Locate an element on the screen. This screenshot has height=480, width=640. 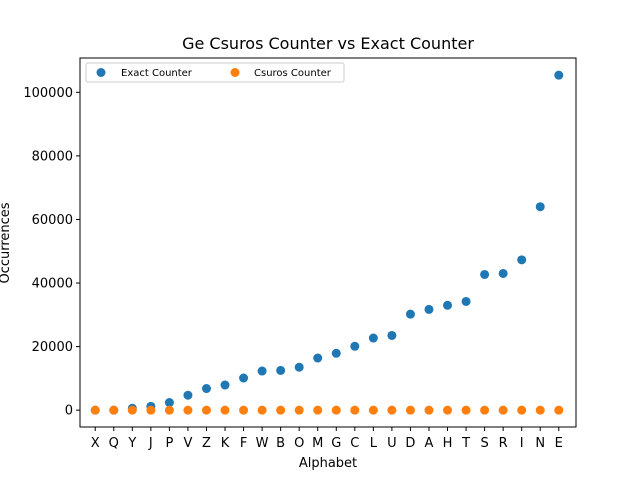
legend-box is located at coordinates (215, 72).